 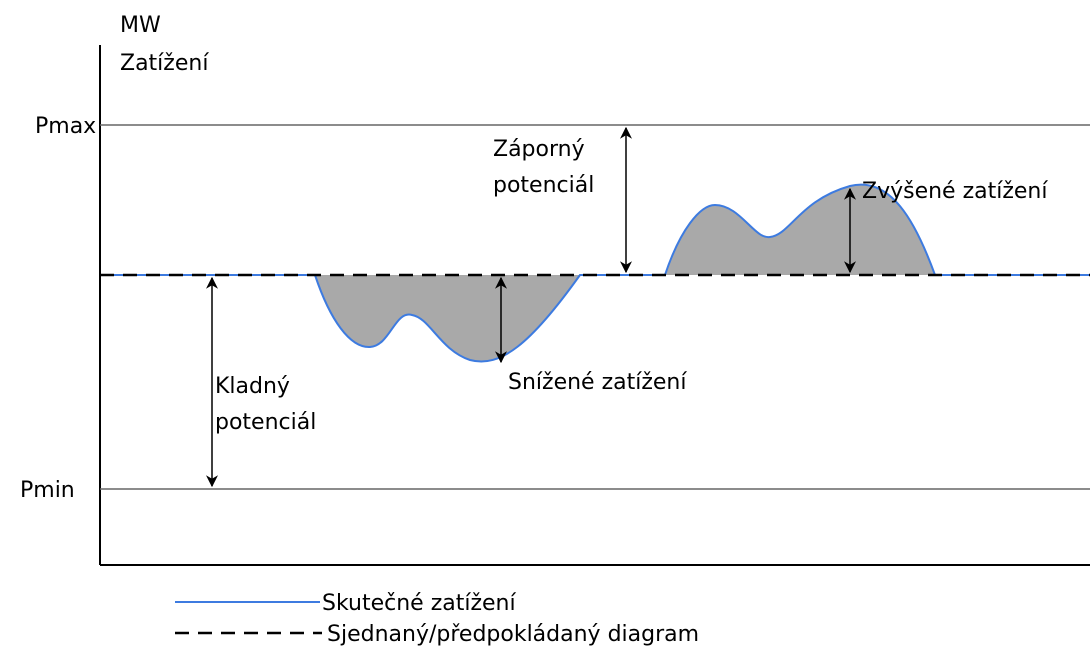 What do you see at coordinates (539, 149) in the screenshot?
I see `annotation: Záporný` at bounding box center [539, 149].